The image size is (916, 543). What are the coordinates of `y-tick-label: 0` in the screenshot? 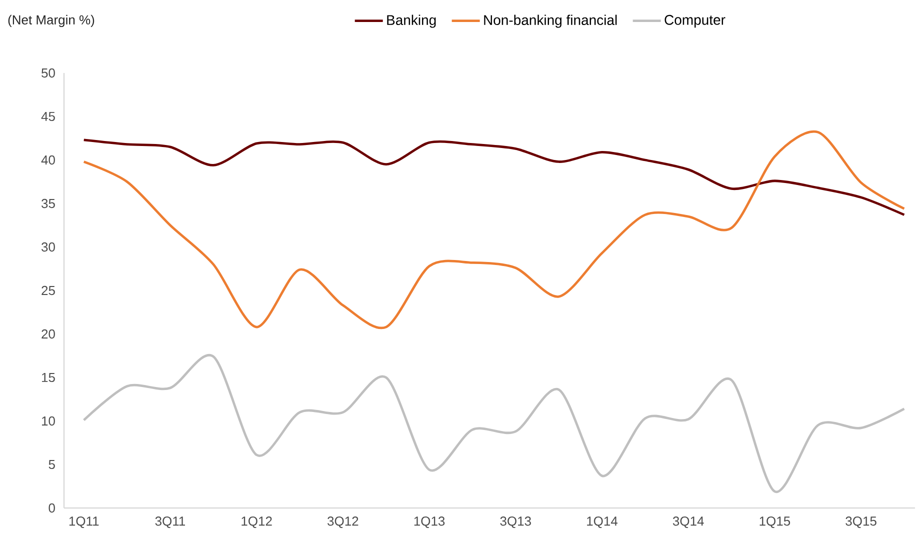 It's located at (51, 508).